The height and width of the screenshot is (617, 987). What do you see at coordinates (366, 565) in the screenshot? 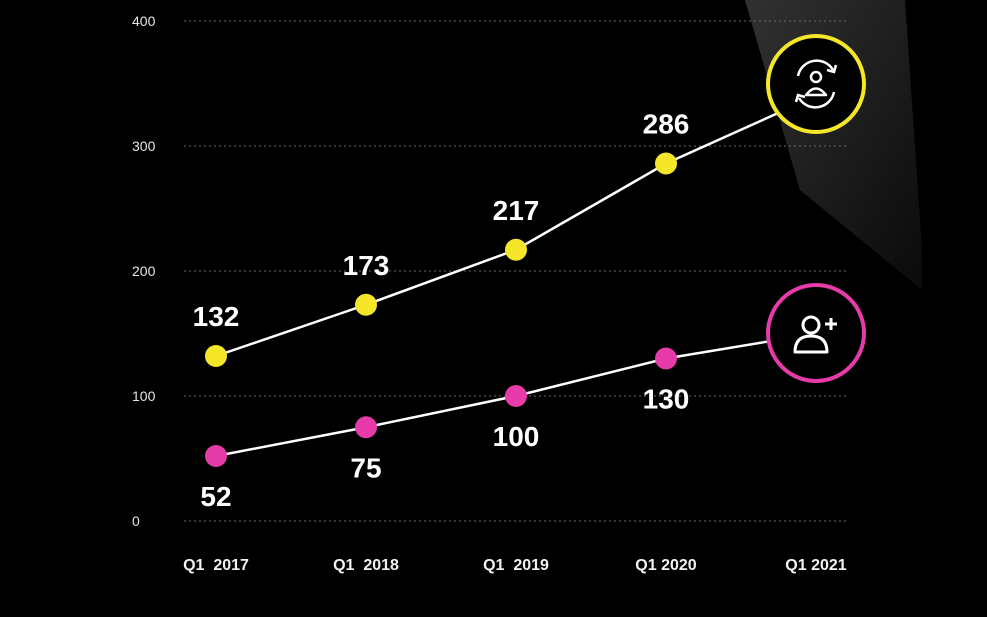
I see `x-tick-label: Q1 2018` at bounding box center [366, 565].